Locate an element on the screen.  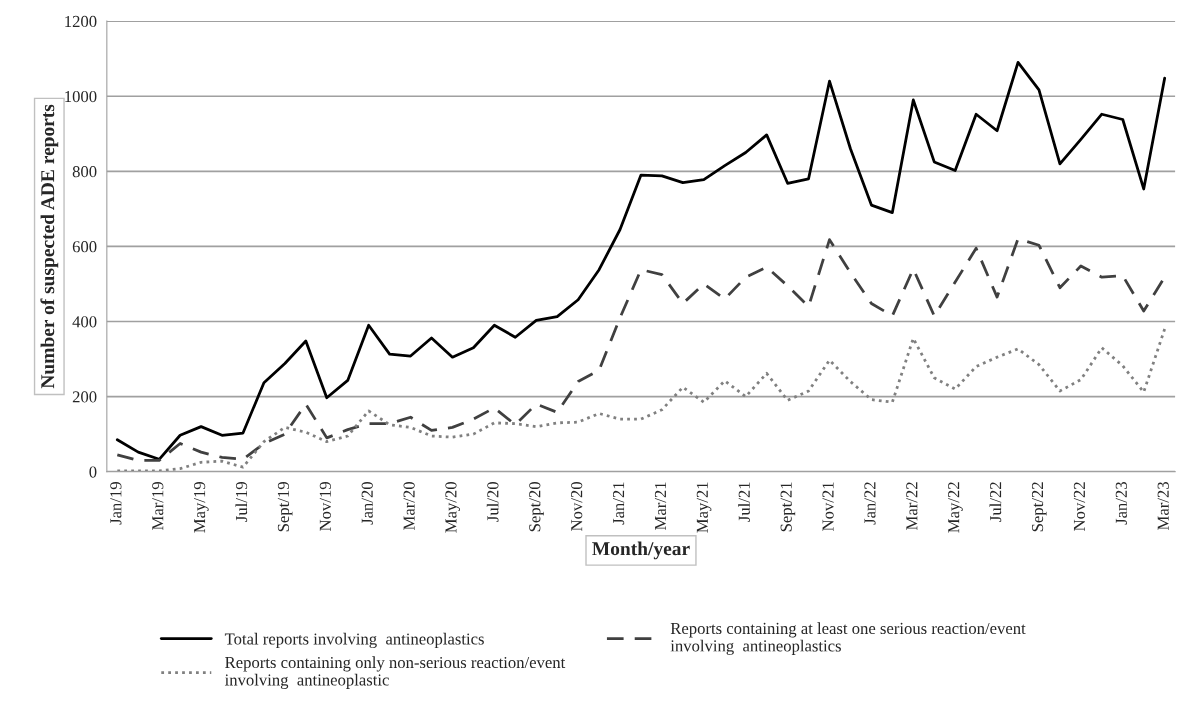
x-tick-label: Jul/20 is located at coordinates (492, 502).